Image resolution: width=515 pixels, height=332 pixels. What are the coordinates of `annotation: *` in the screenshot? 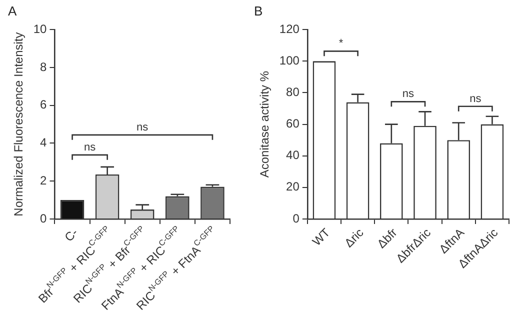 It's located at (341, 44).